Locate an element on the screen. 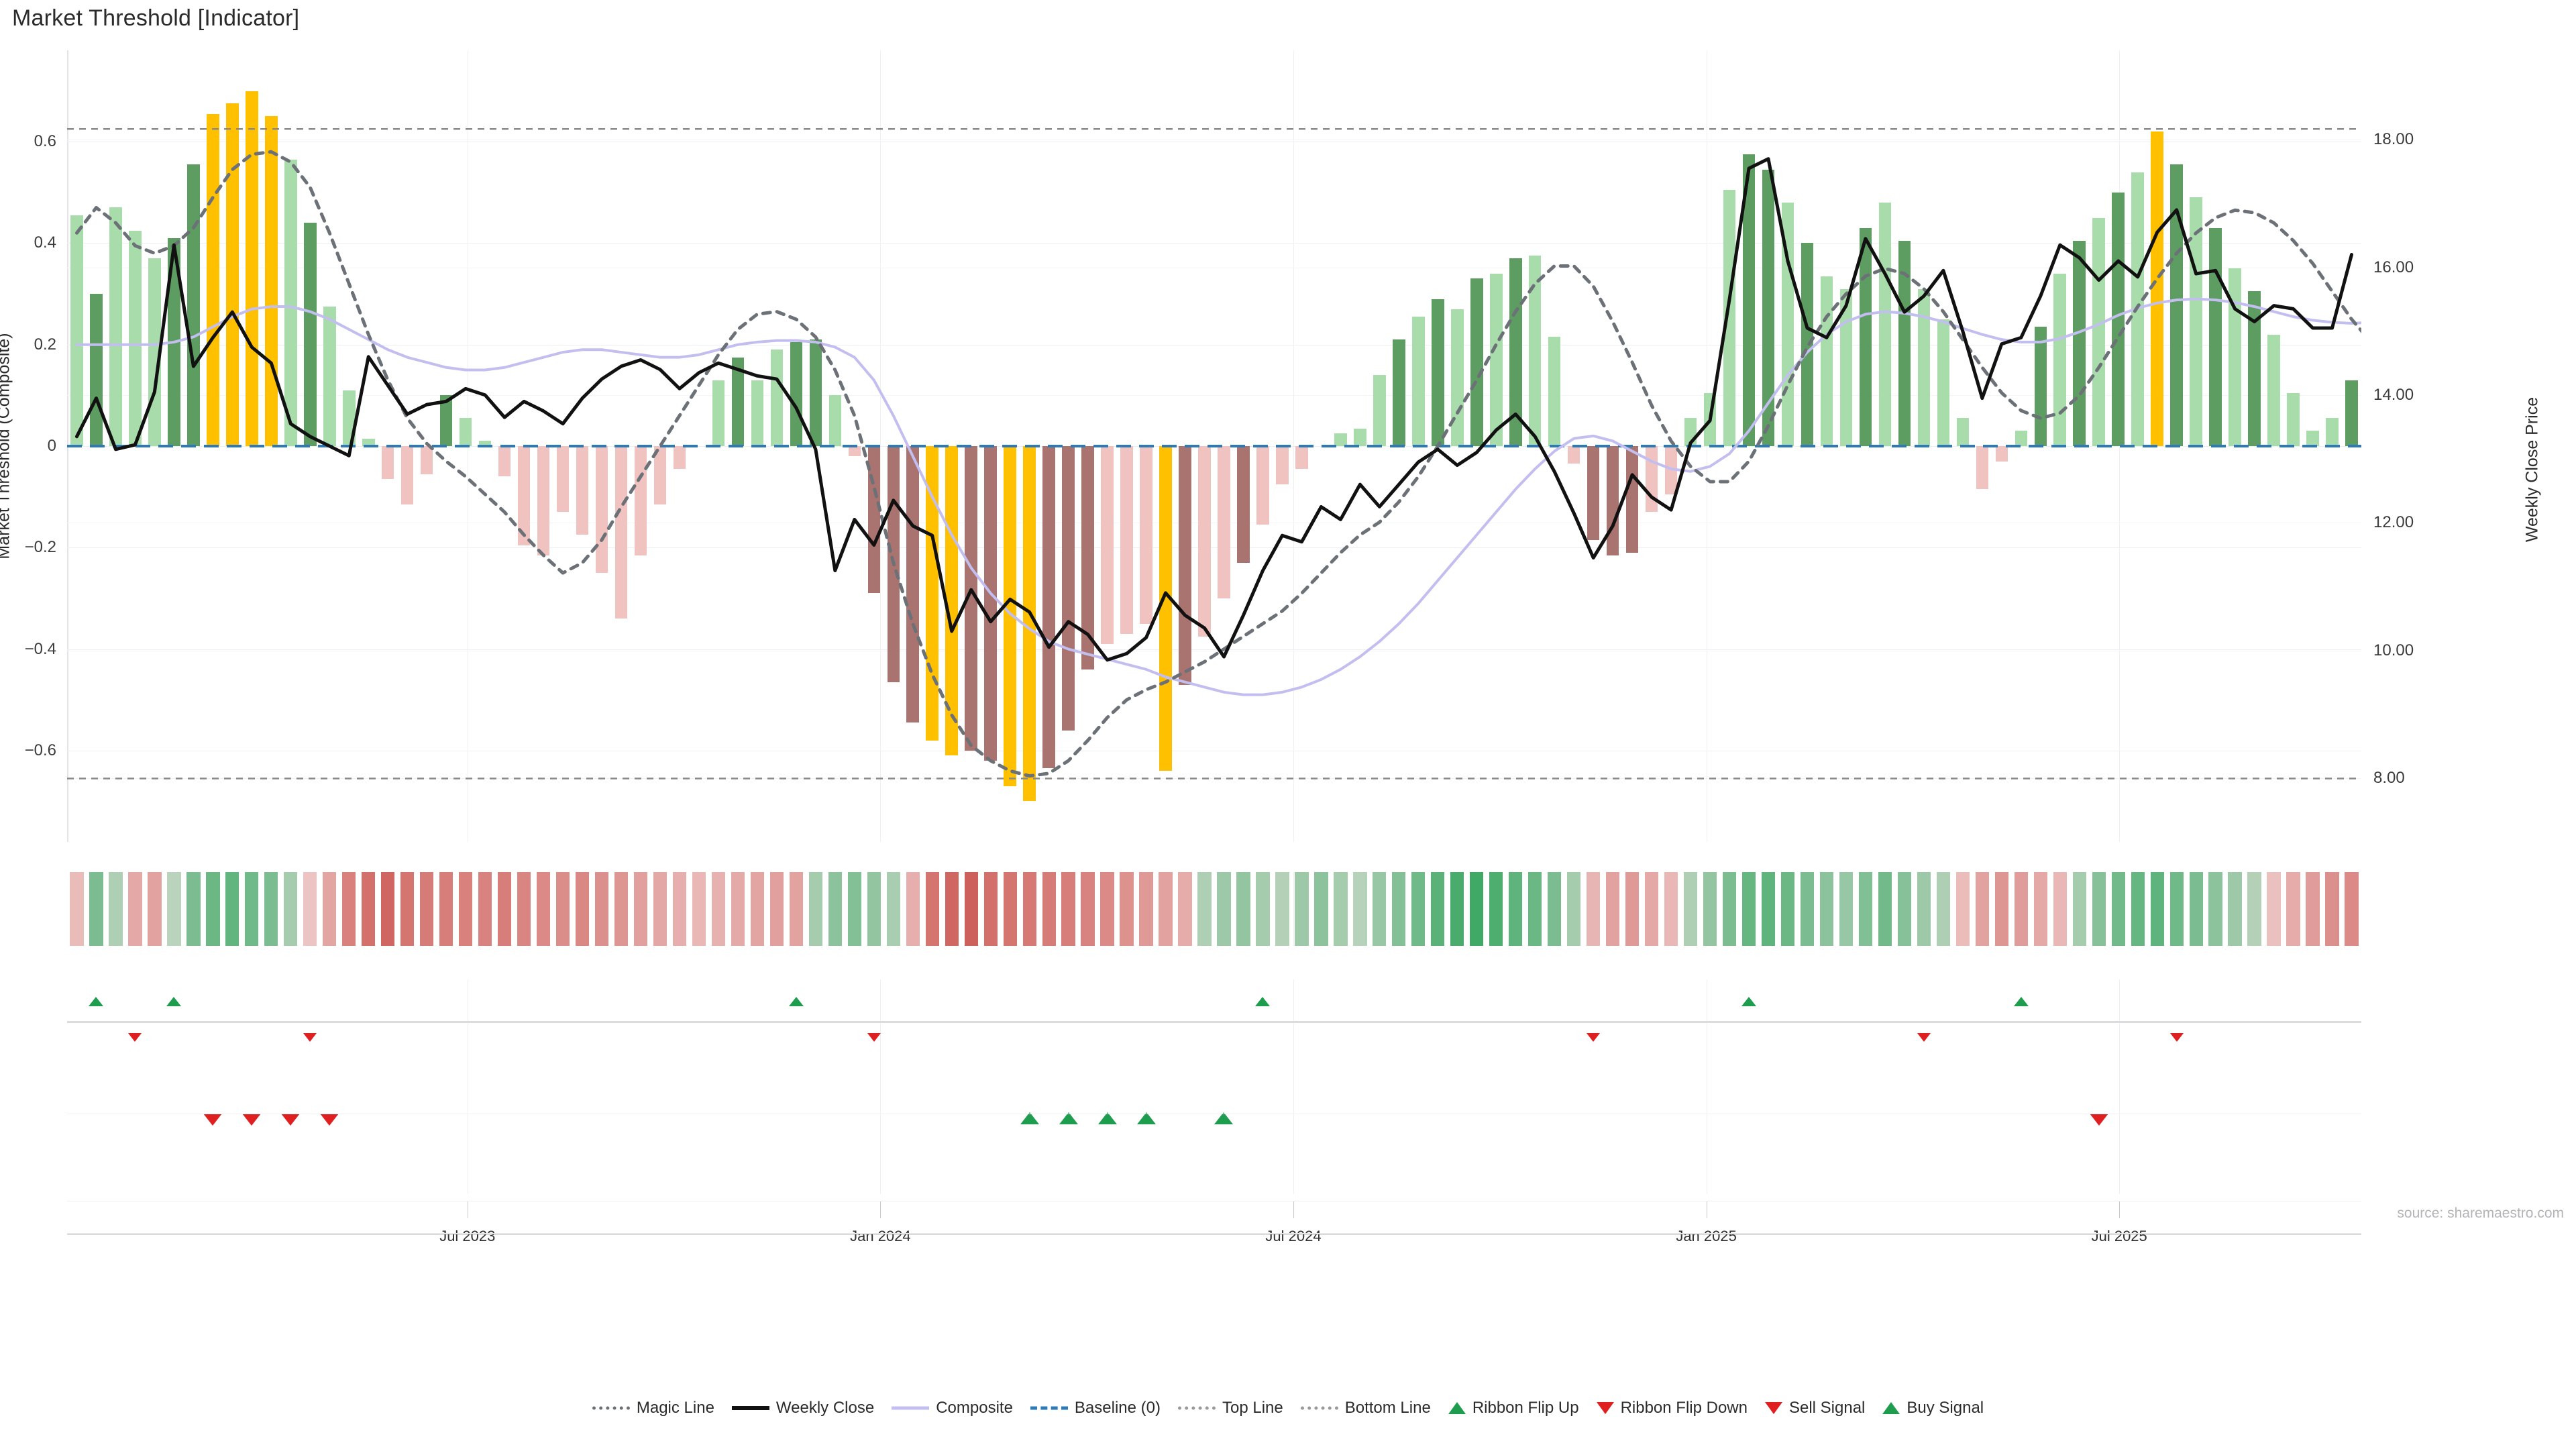  sell-signal-marker is located at coordinates (213, 1120).